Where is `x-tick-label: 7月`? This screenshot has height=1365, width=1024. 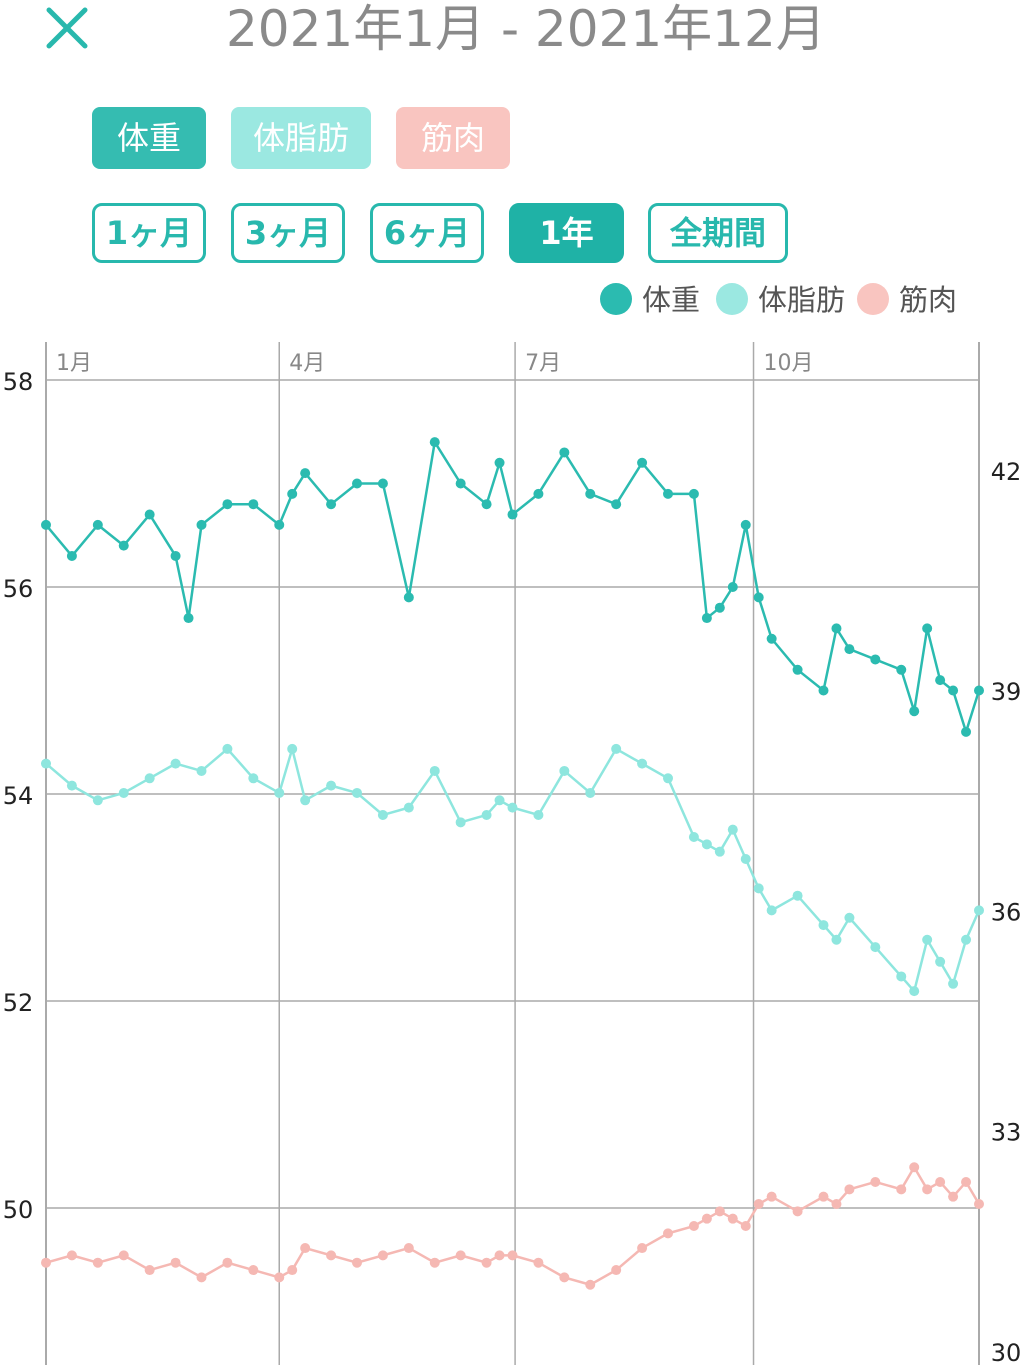
x-tick-label: 7月 is located at coordinates (543, 363).